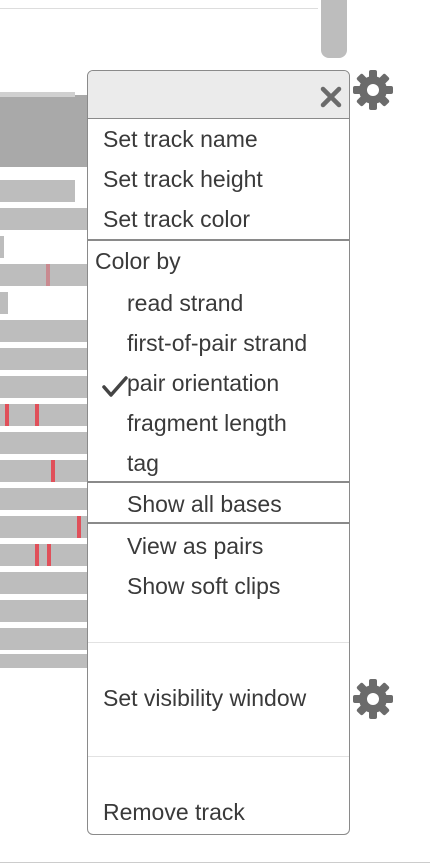  What do you see at coordinates (180, 139) in the screenshot?
I see `set-track-name-item: Set track name` at bounding box center [180, 139].